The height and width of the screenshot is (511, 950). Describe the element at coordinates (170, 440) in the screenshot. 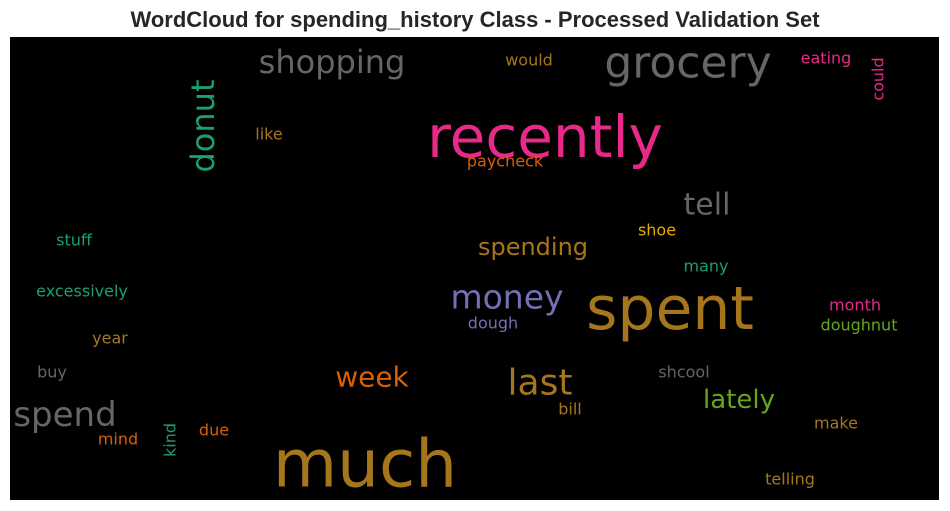

I see `cloud-word-kind: kind` at that location.